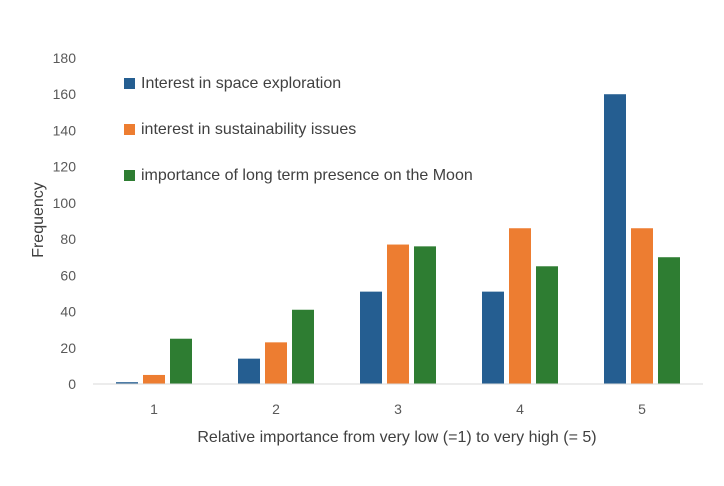 The image size is (724, 486). What do you see at coordinates (65, 203) in the screenshot?
I see `y-tick-label: 100` at bounding box center [65, 203].